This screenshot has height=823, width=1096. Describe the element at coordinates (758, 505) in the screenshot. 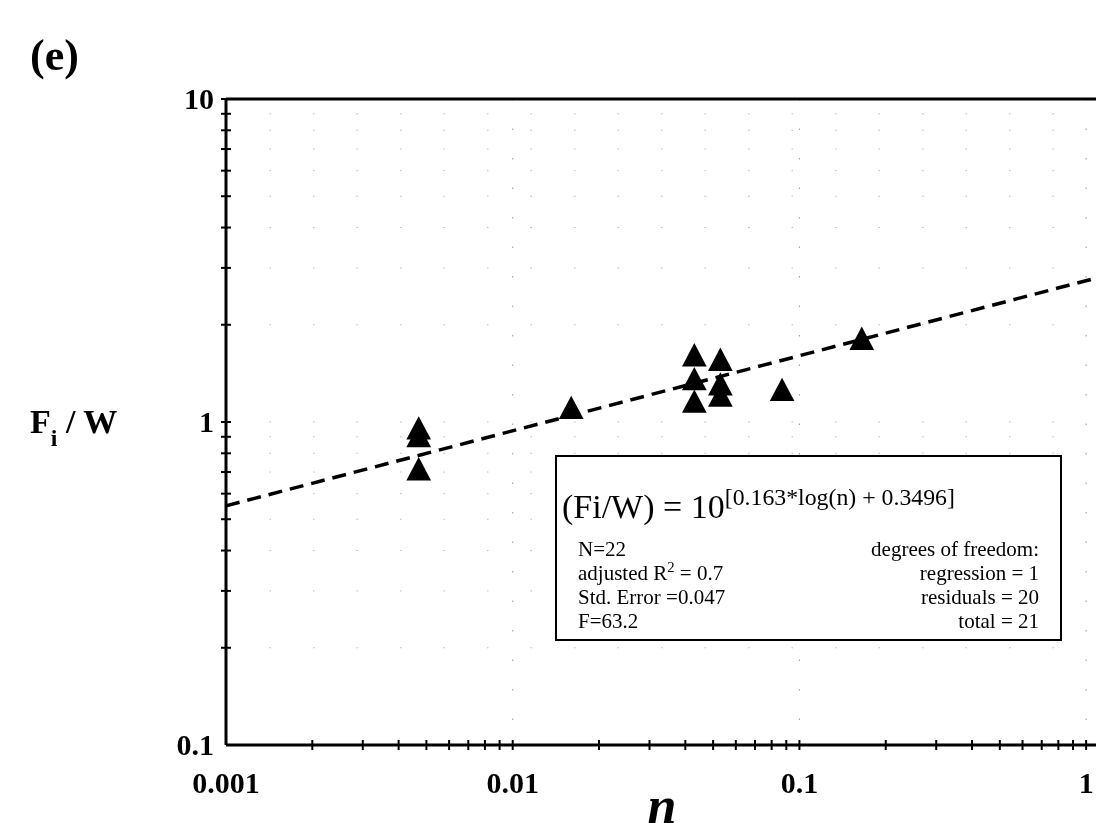

I see `annotation: (Fi/W) = 10$^{[0.163*log(n) + 0.3496]}$` at that location.